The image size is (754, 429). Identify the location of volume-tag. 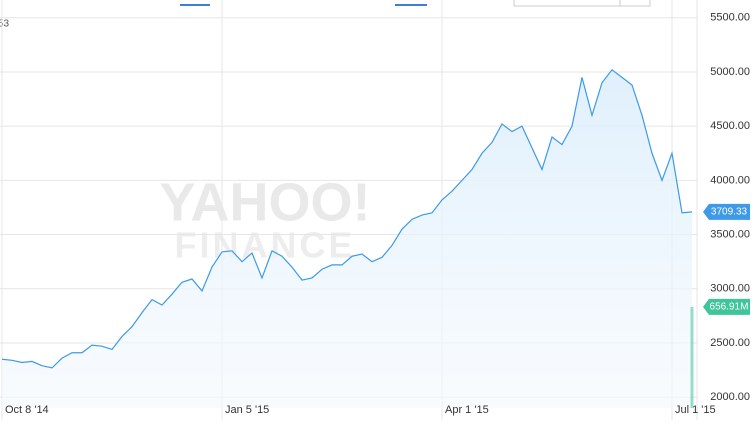
(726, 306).